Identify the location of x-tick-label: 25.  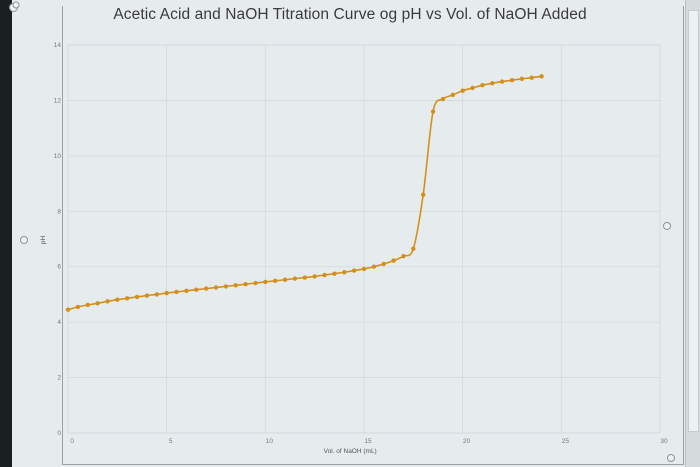
(566, 441).